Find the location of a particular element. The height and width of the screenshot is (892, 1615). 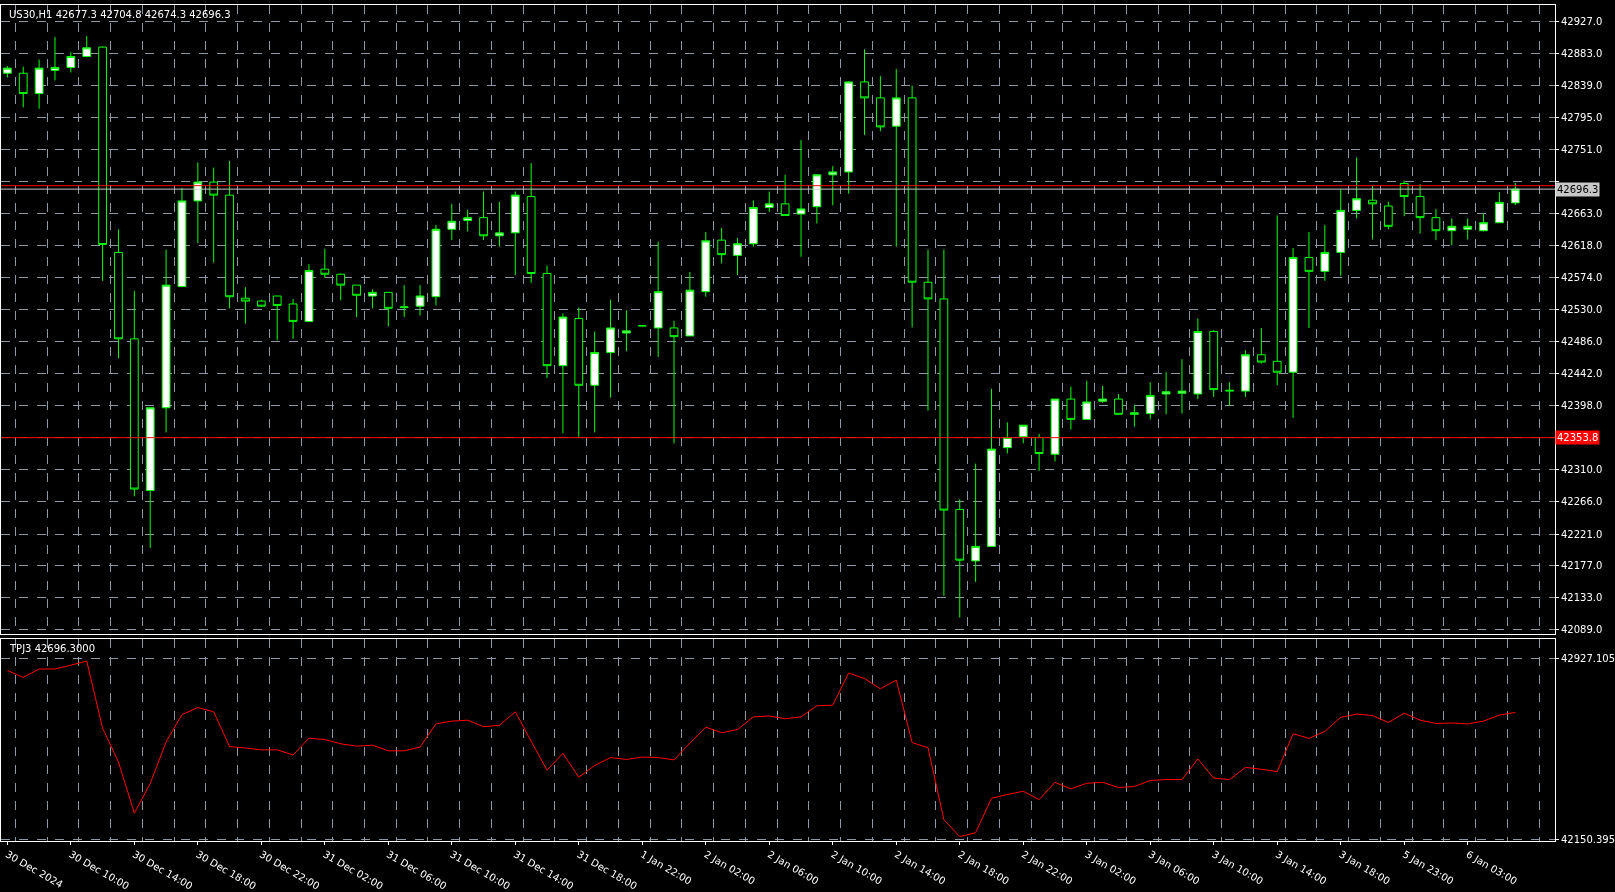

y-tick-label: 42221.0 is located at coordinates (1582, 534).